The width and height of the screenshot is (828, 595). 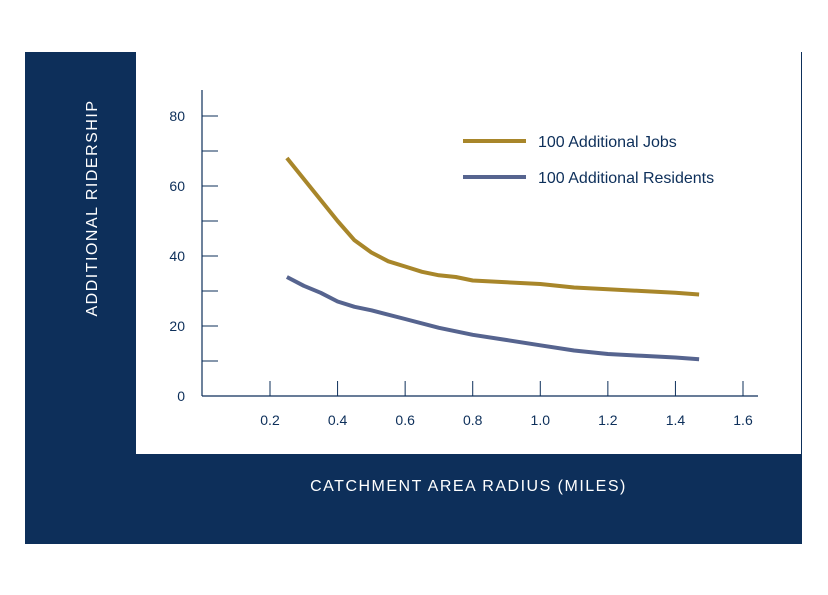 What do you see at coordinates (177, 326) in the screenshot?
I see `y-tick-label: 20` at bounding box center [177, 326].